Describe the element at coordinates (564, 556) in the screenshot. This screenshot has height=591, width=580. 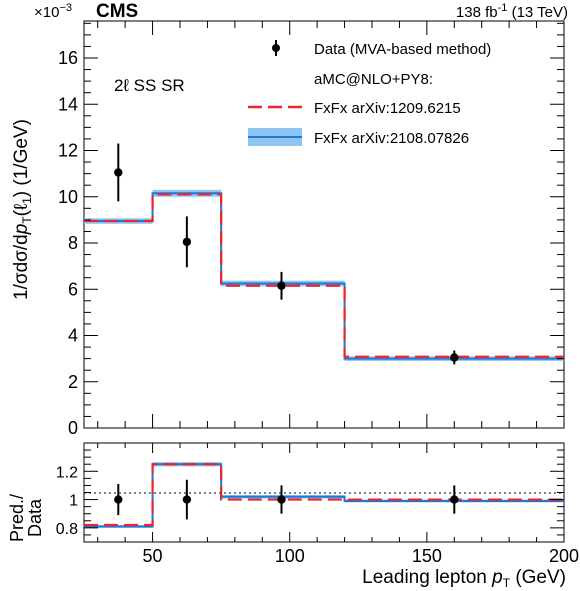
I see `x-tick-label: 200` at that location.